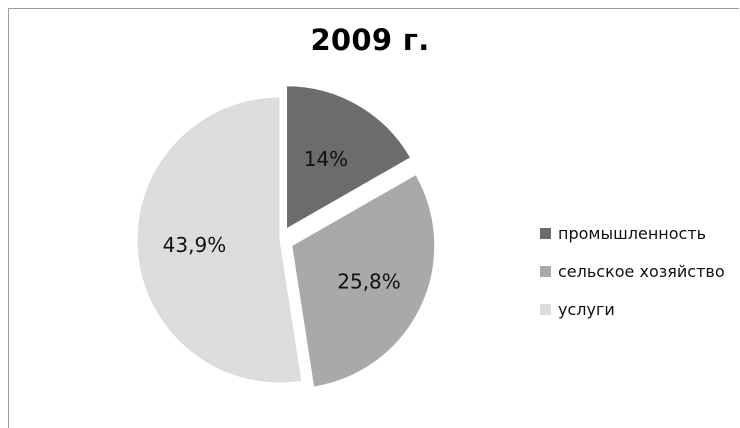 The width and height of the screenshot is (740, 428). I want to click on legend-label-industry: промышленность, so click(632, 233).